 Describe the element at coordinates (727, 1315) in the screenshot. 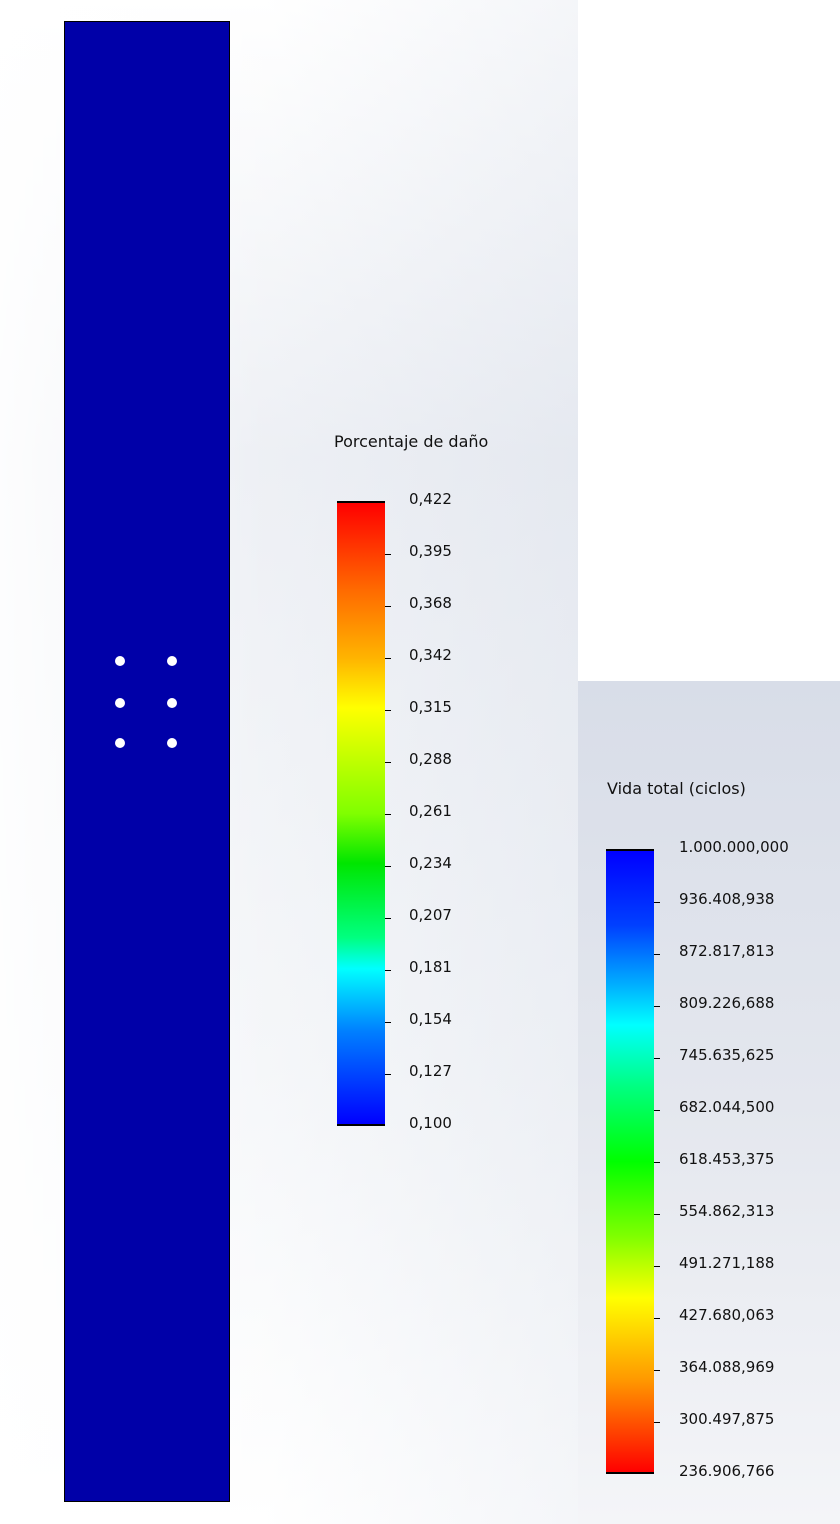

I see `legend-tick-label: 427.680,063` at that location.